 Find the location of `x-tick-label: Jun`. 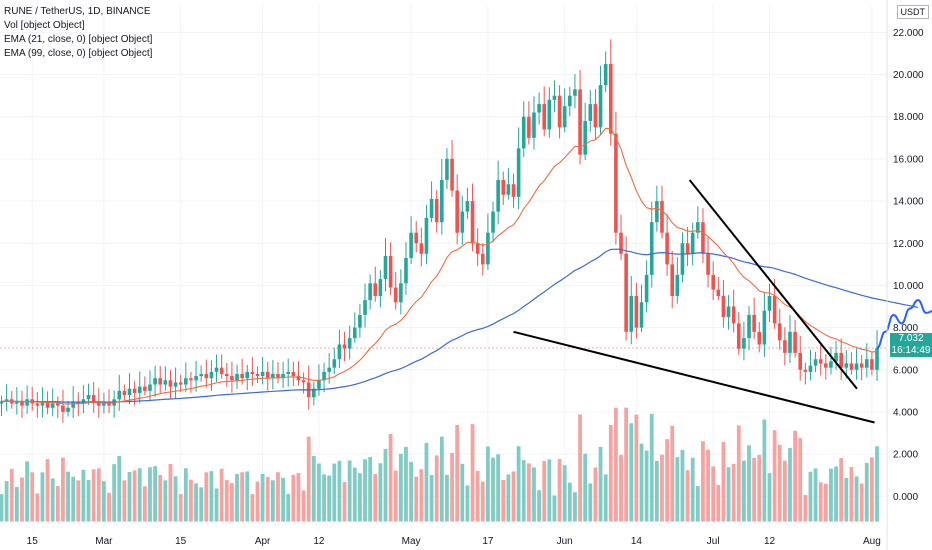

x-tick-label: Jun is located at coordinates (565, 541).